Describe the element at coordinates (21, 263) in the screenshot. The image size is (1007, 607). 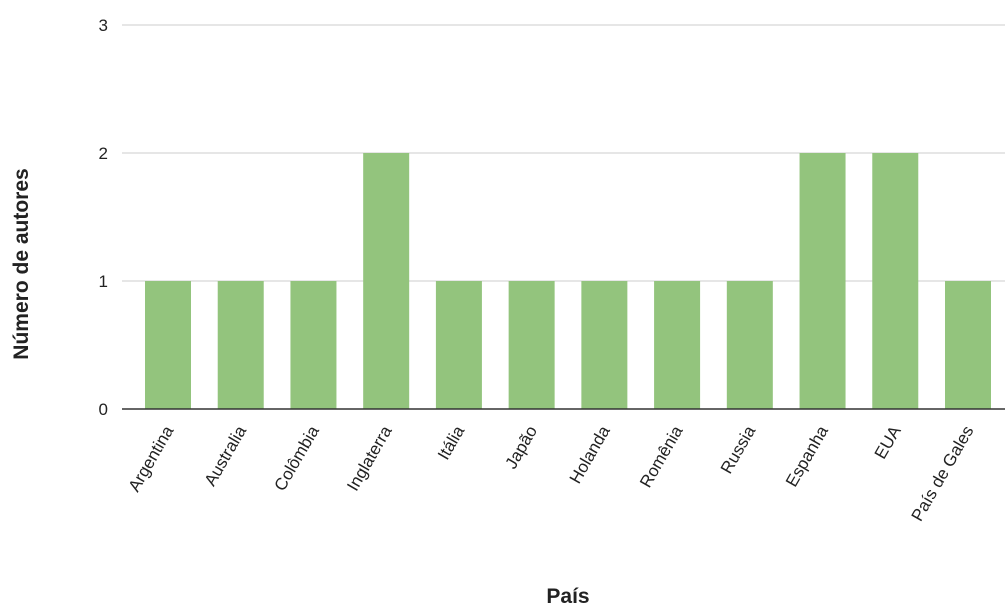
I see `y-axis-title: Número de autores` at that location.